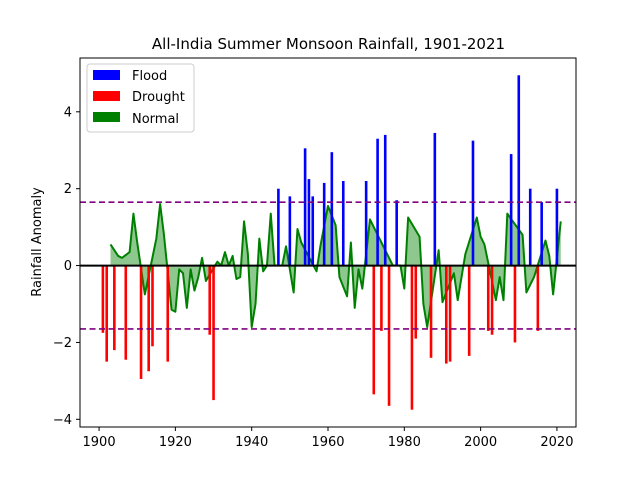 The image size is (640, 480). What do you see at coordinates (155, 119) in the screenshot?
I see `legend-normal-label: Normal` at bounding box center [155, 119].